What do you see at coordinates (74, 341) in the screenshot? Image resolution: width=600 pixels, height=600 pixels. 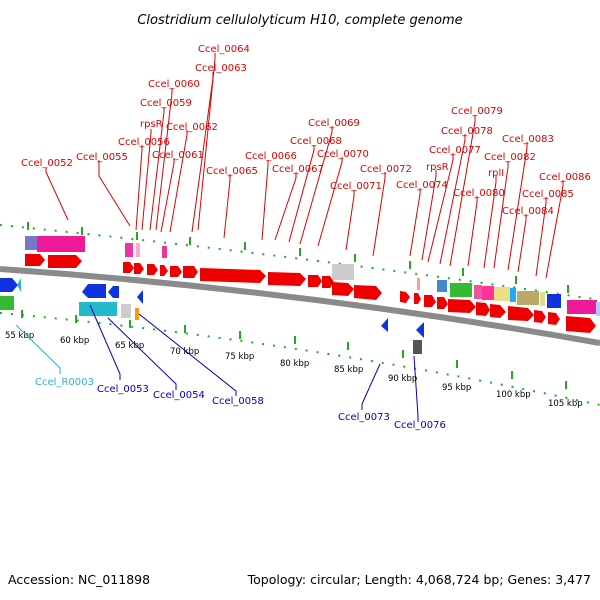 I see `tick-label: 60 kbp` at bounding box center [74, 341].